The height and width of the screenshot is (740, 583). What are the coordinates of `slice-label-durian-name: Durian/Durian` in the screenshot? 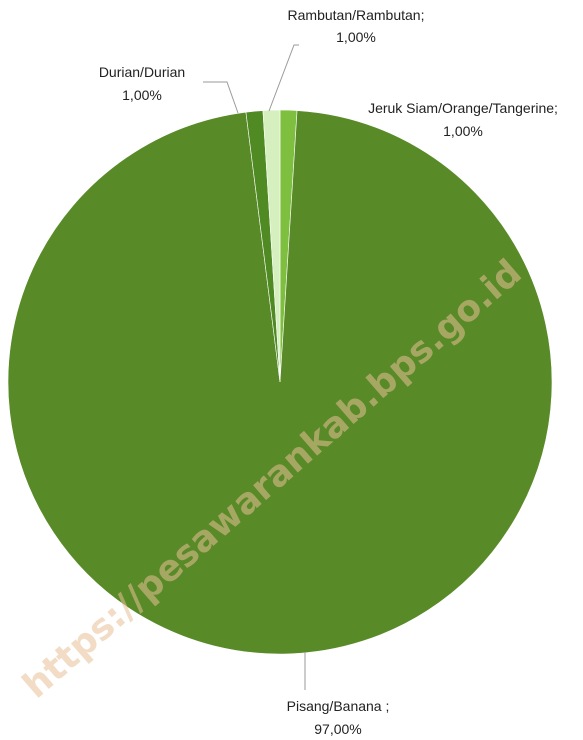 It's located at (142, 72).